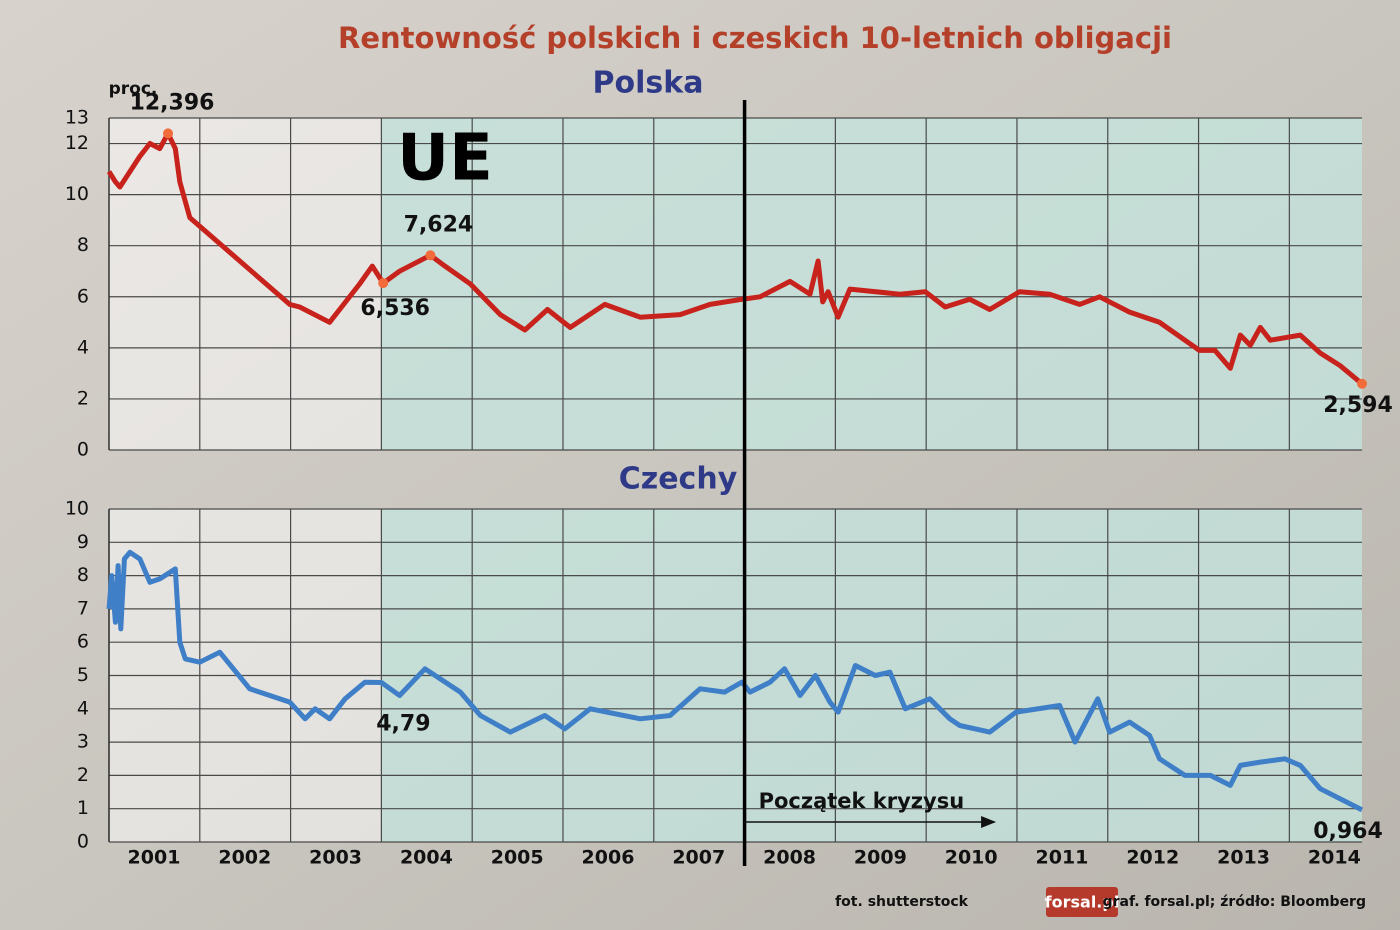 The image size is (1400, 930). I want to click on x-tick-label: 2012, so click(1152, 858).